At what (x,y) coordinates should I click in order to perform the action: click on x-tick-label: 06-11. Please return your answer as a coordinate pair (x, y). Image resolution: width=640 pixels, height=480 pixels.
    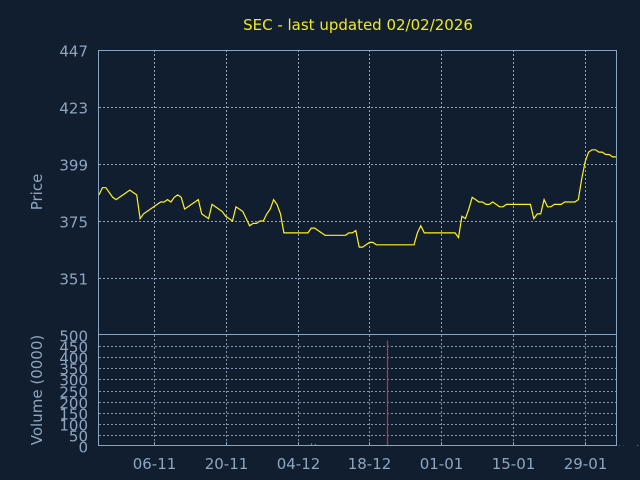
    Looking at the image, I should click on (155, 464).